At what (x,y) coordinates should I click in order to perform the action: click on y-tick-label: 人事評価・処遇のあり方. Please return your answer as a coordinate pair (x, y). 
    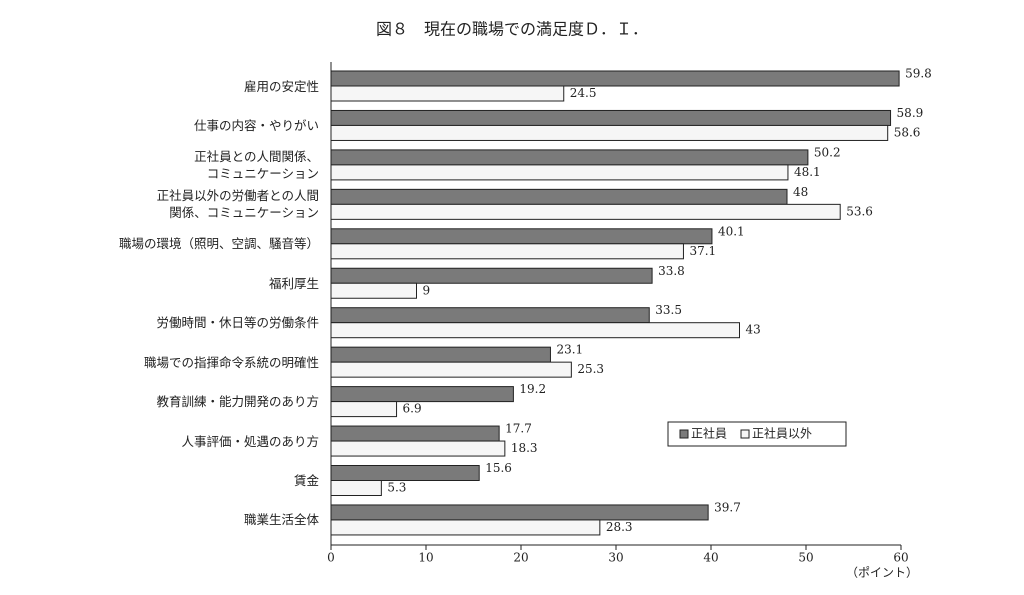
    Looking at the image, I should click on (250, 441).